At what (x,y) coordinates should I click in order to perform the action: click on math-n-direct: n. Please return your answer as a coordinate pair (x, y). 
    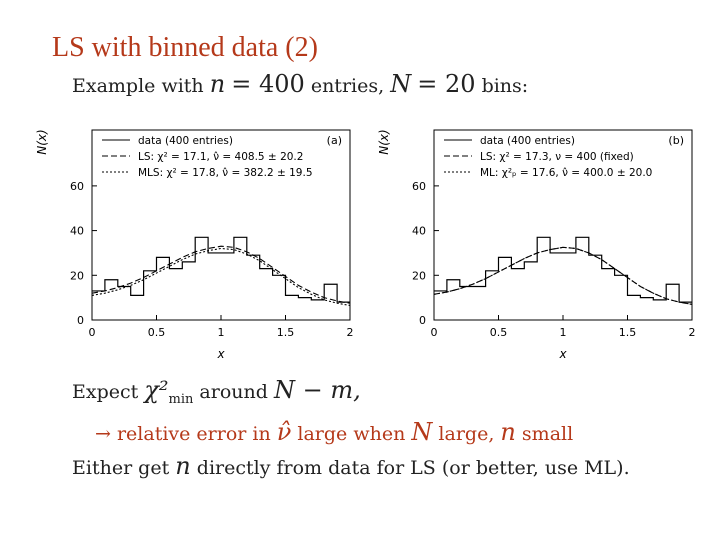
    Looking at the image, I should click on (183, 466).